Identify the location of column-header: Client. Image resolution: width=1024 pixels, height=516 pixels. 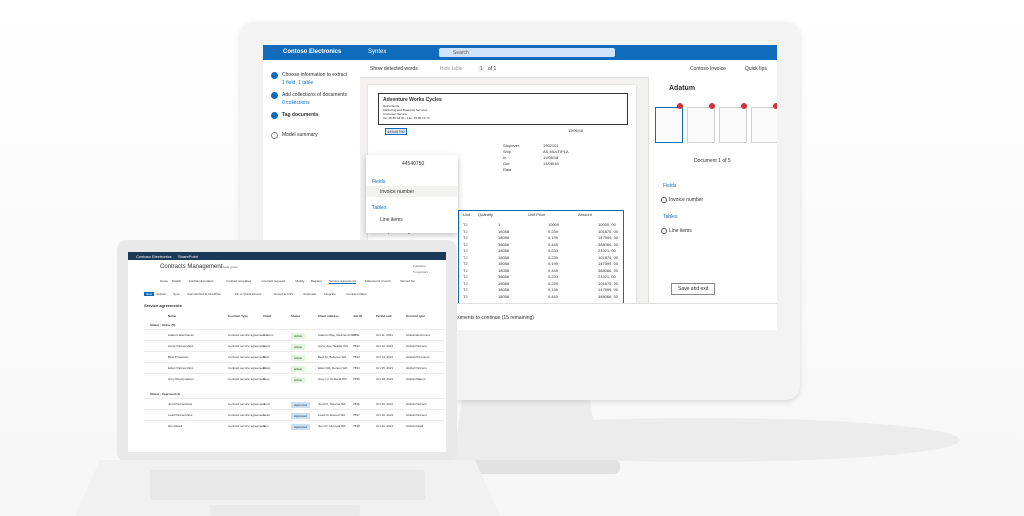
(267, 316).